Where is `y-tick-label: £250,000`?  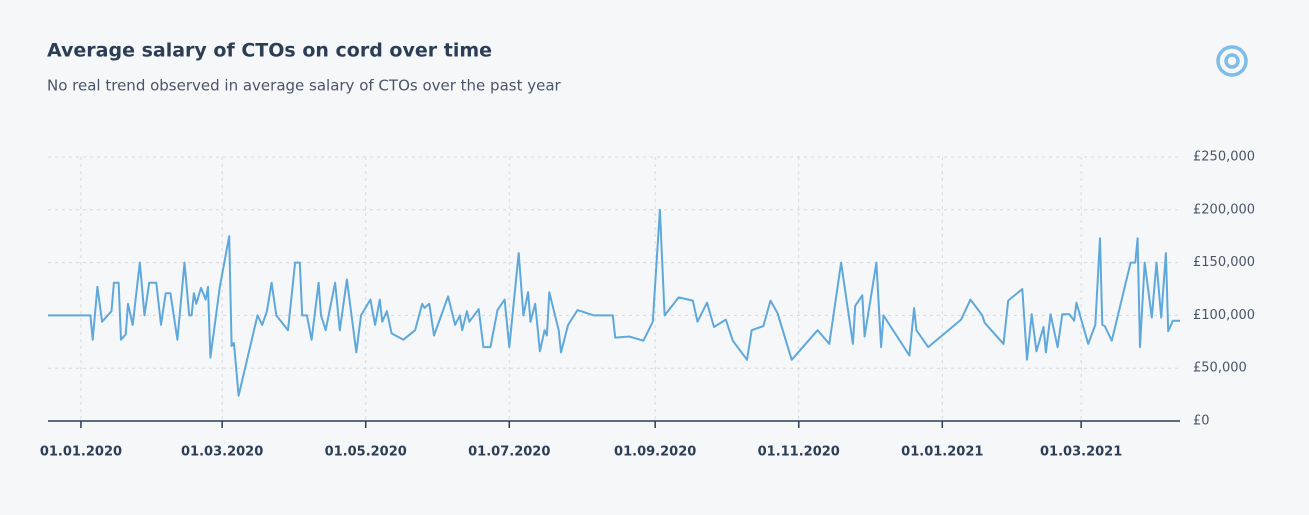
y-tick-label: £250,000 is located at coordinates (1224, 157).